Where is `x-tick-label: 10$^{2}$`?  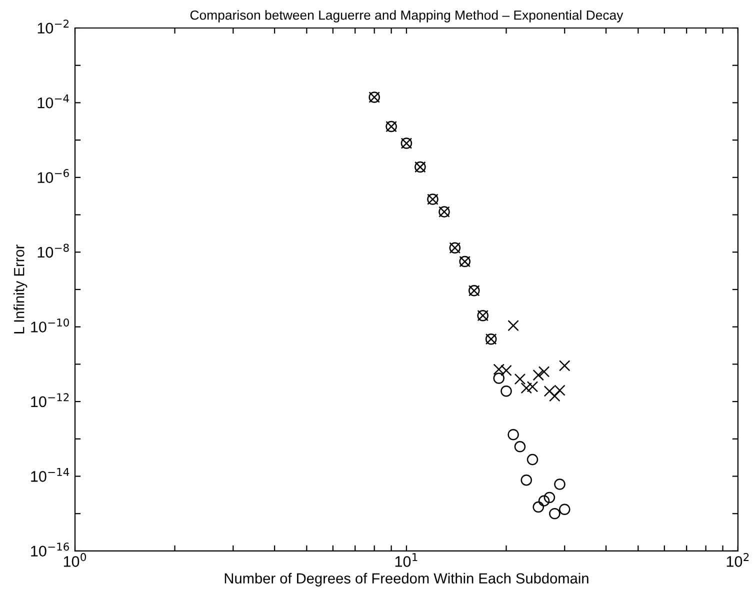
x-tick-label: 10$^{2}$ is located at coordinates (737, 560).